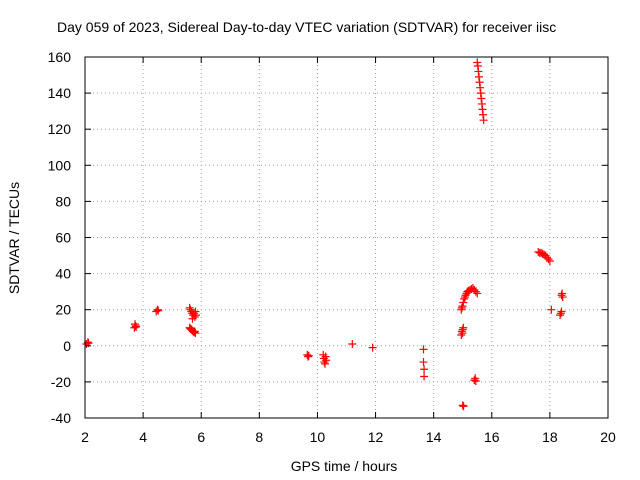  What do you see at coordinates (318, 437) in the screenshot?
I see `x-tick-label: 10` at bounding box center [318, 437].